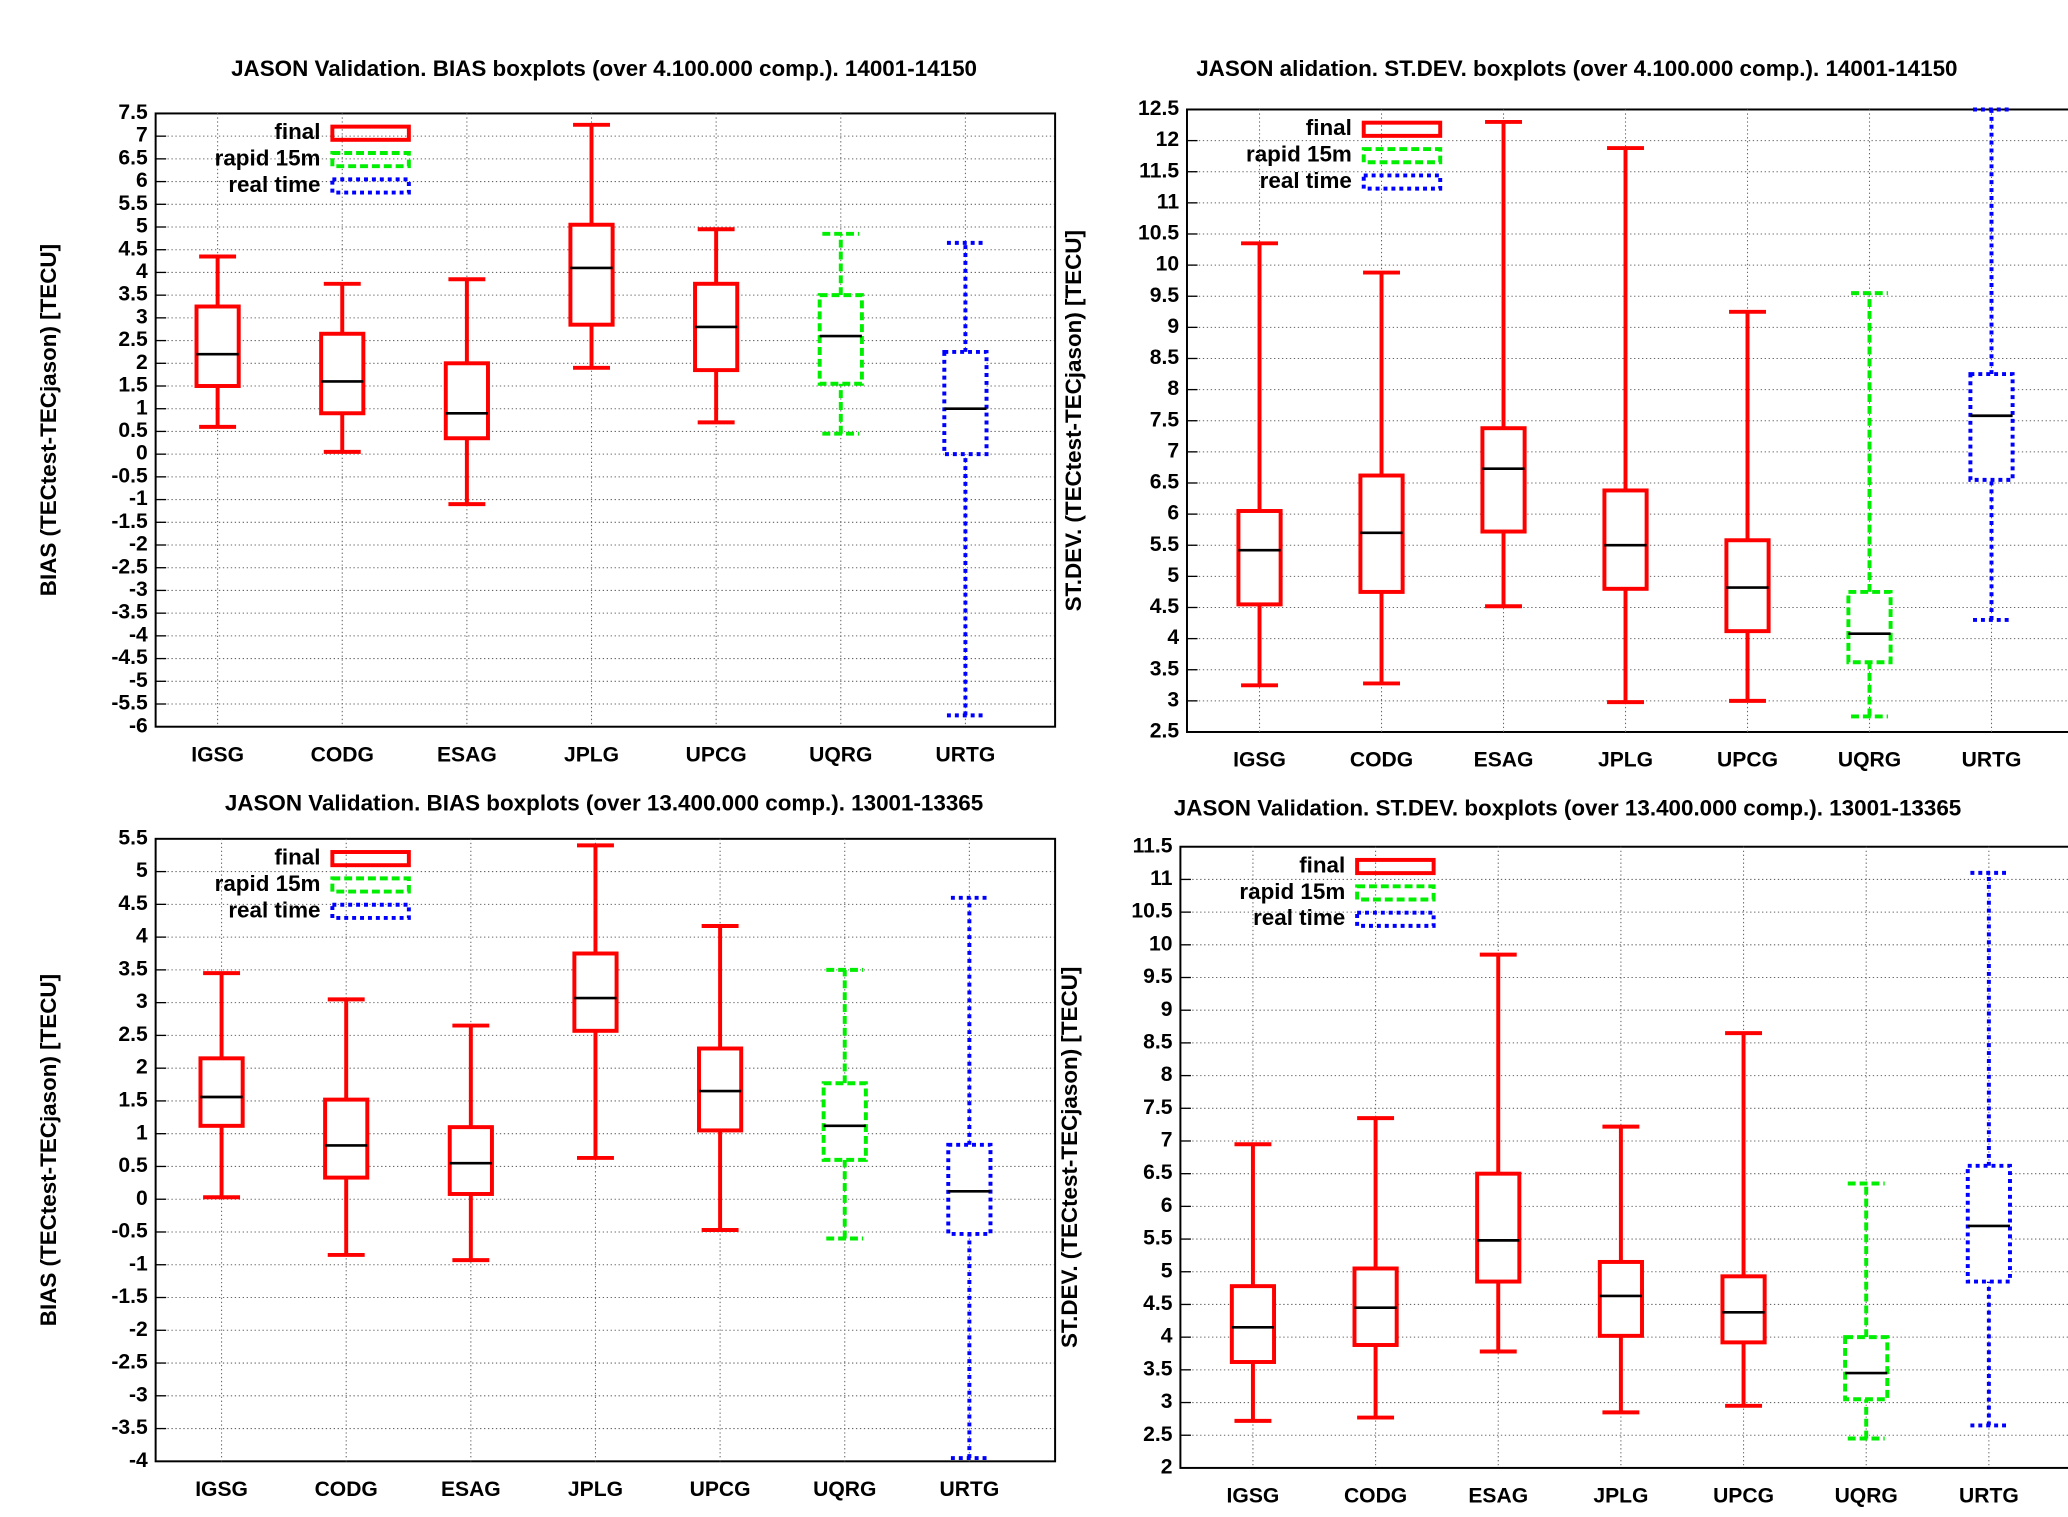  I want to click on y-tick-label: -3.5, so click(129, 612).